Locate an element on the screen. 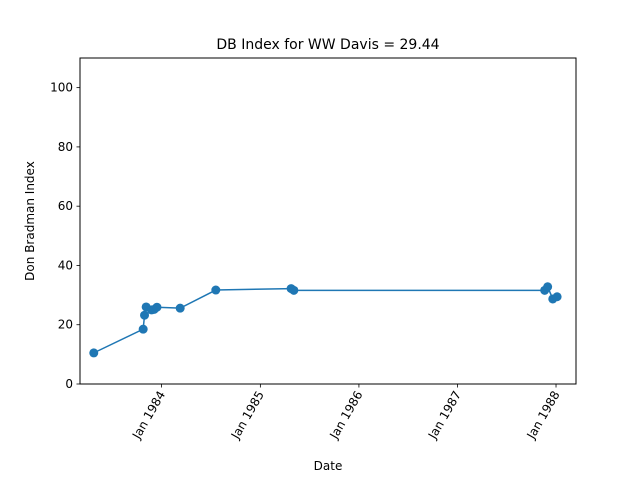  series-layer is located at coordinates (325, 320).